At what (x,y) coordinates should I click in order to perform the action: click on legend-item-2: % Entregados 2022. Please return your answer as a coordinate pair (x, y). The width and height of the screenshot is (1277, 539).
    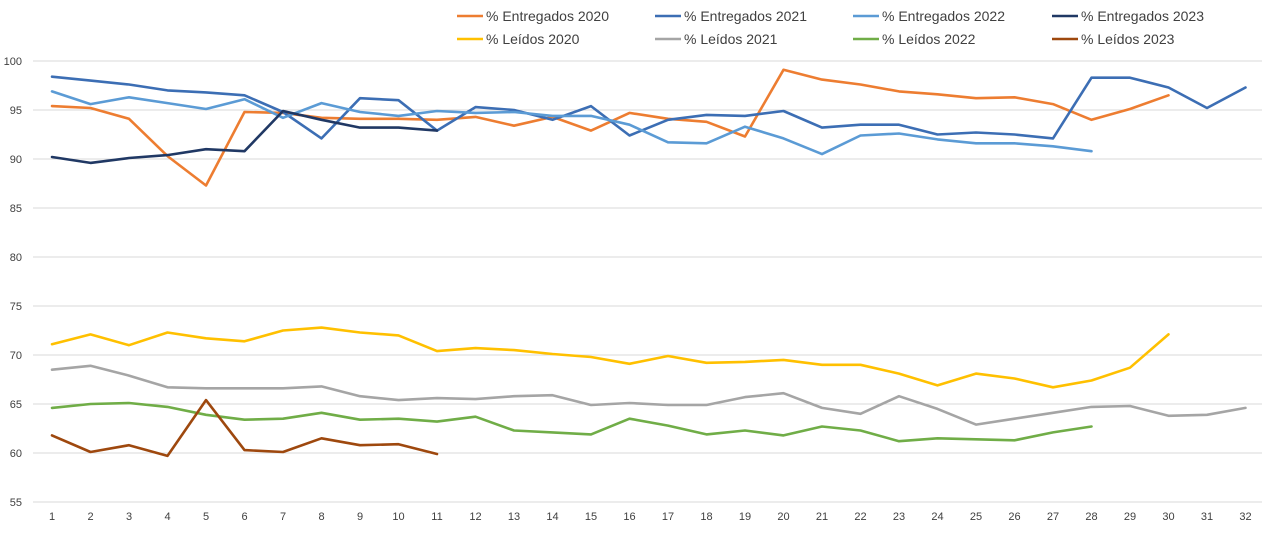
    Looking at the image, I should click on (929, 16).